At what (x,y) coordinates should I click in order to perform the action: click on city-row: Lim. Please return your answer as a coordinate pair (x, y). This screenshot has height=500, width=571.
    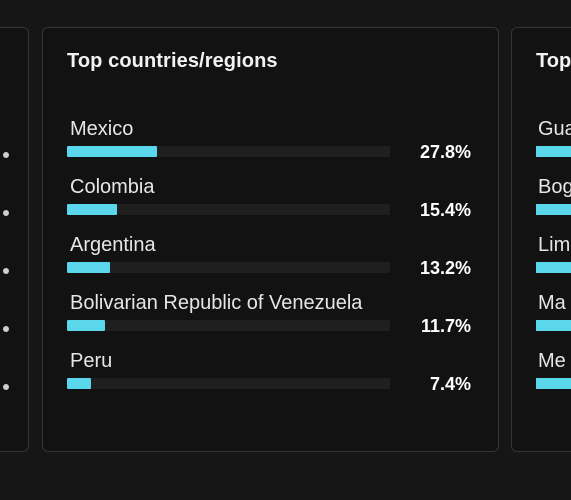
    Looking at the image, I should click on (541, 263).